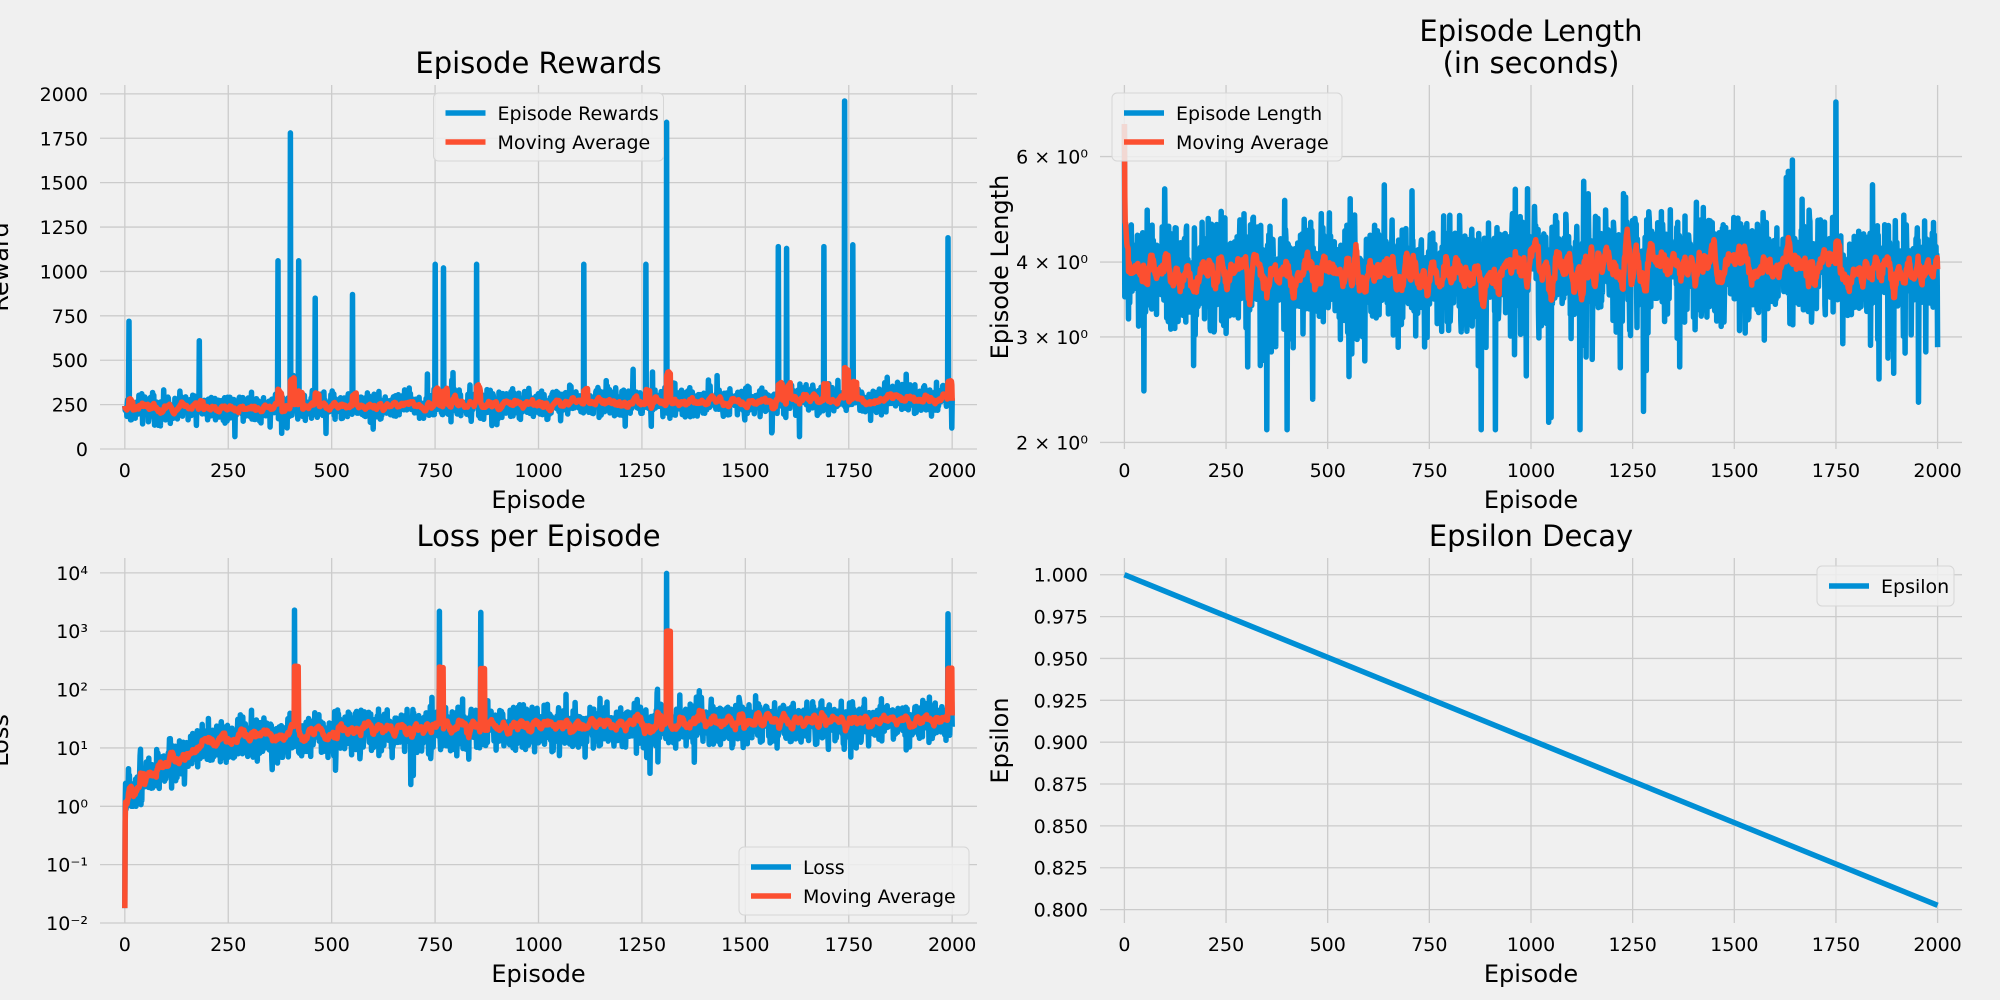 The image size is (2000, 1000). I want to click on y-tick-label: 3 × 10⁰, so click(1052, 338).